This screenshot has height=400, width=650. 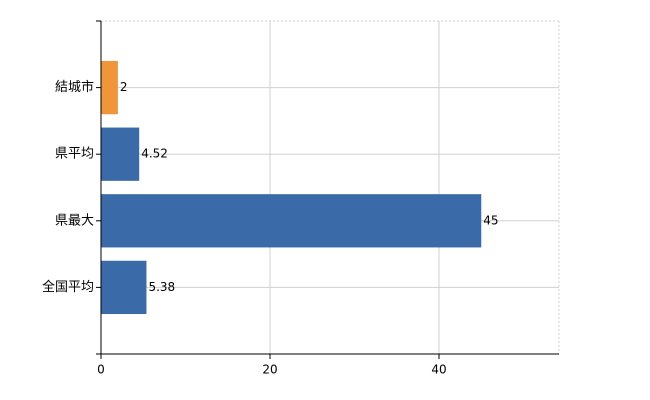 I want to click on x-tick-label: 0, so click(x=101, y=370).